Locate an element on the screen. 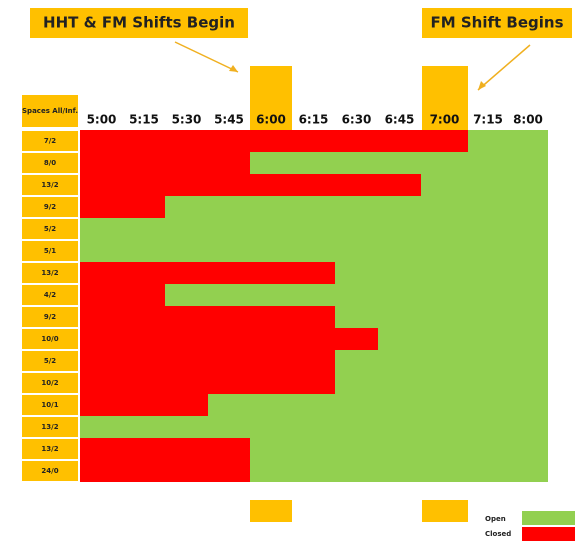  row-label: 10/1 is located at coordinates (49, 405).